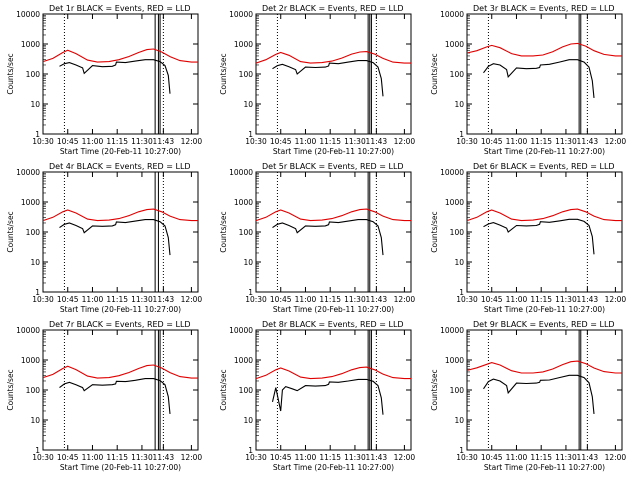  I want to click on panel-2-x-tick-label: 11:30, so click(355, 141).